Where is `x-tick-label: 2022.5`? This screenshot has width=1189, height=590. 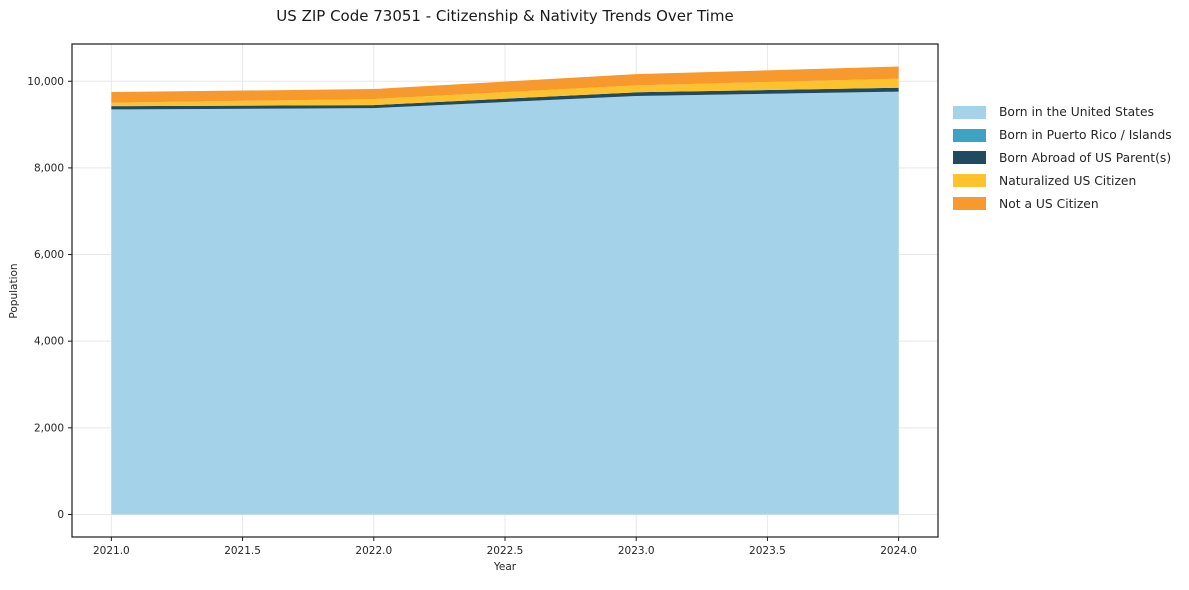
x-tick-label: 2022.5 is located at coordinates (505, 551).